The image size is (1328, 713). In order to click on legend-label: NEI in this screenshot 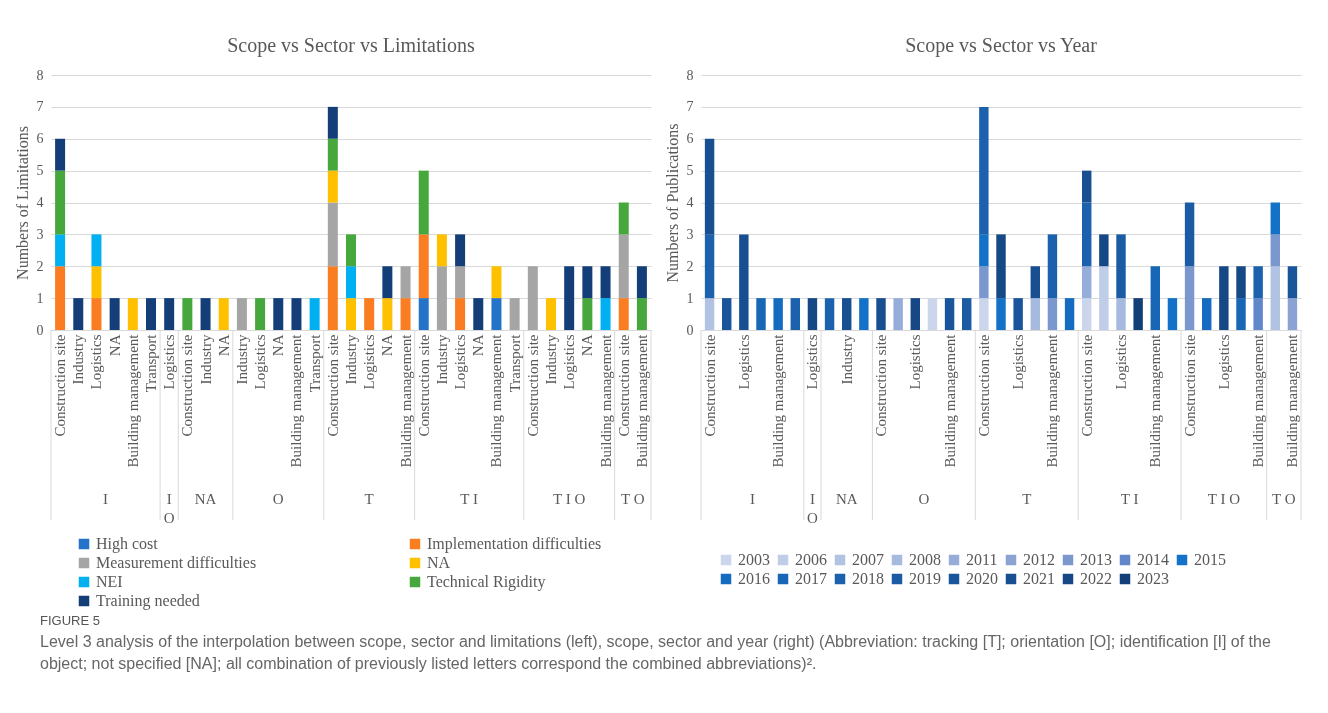, I will do `click(109, 581)`.